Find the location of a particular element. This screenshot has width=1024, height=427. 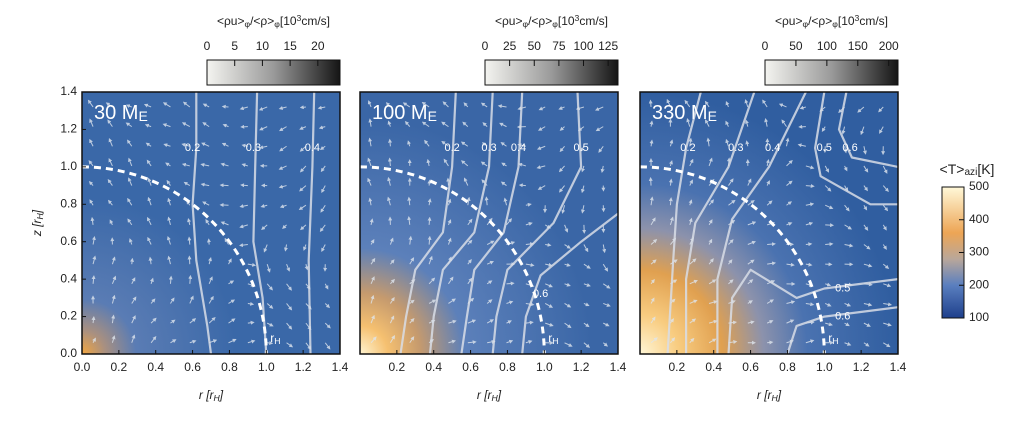

x-tick-label: 0.0 is located at coordinates (82, 367).